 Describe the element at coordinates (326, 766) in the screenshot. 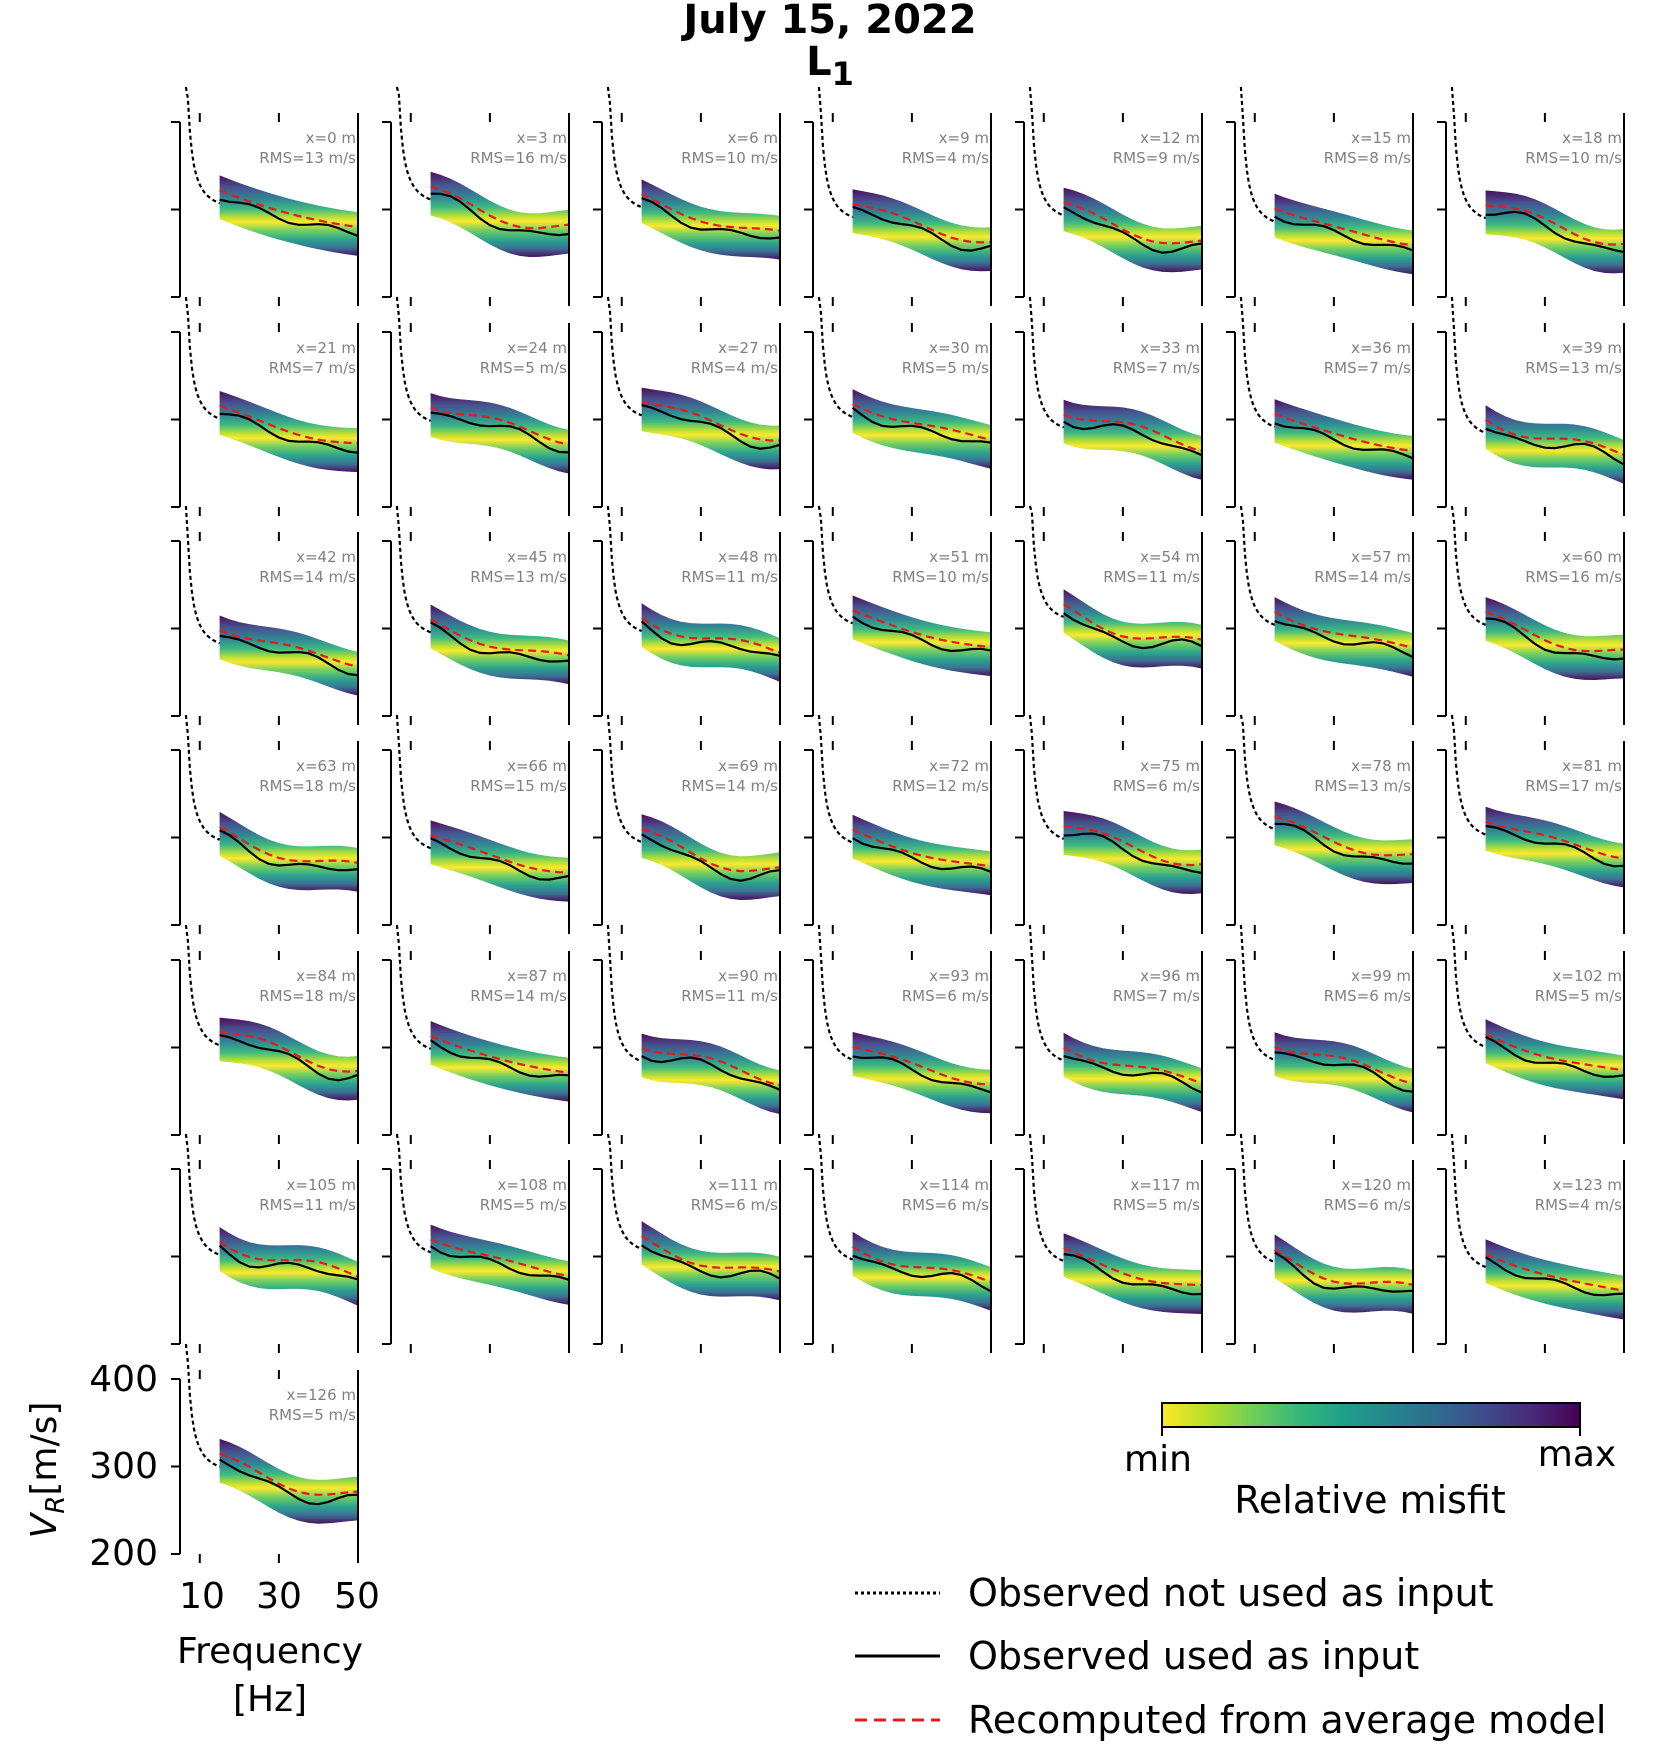

I see `panel-position-label: x=63 m` at that location.